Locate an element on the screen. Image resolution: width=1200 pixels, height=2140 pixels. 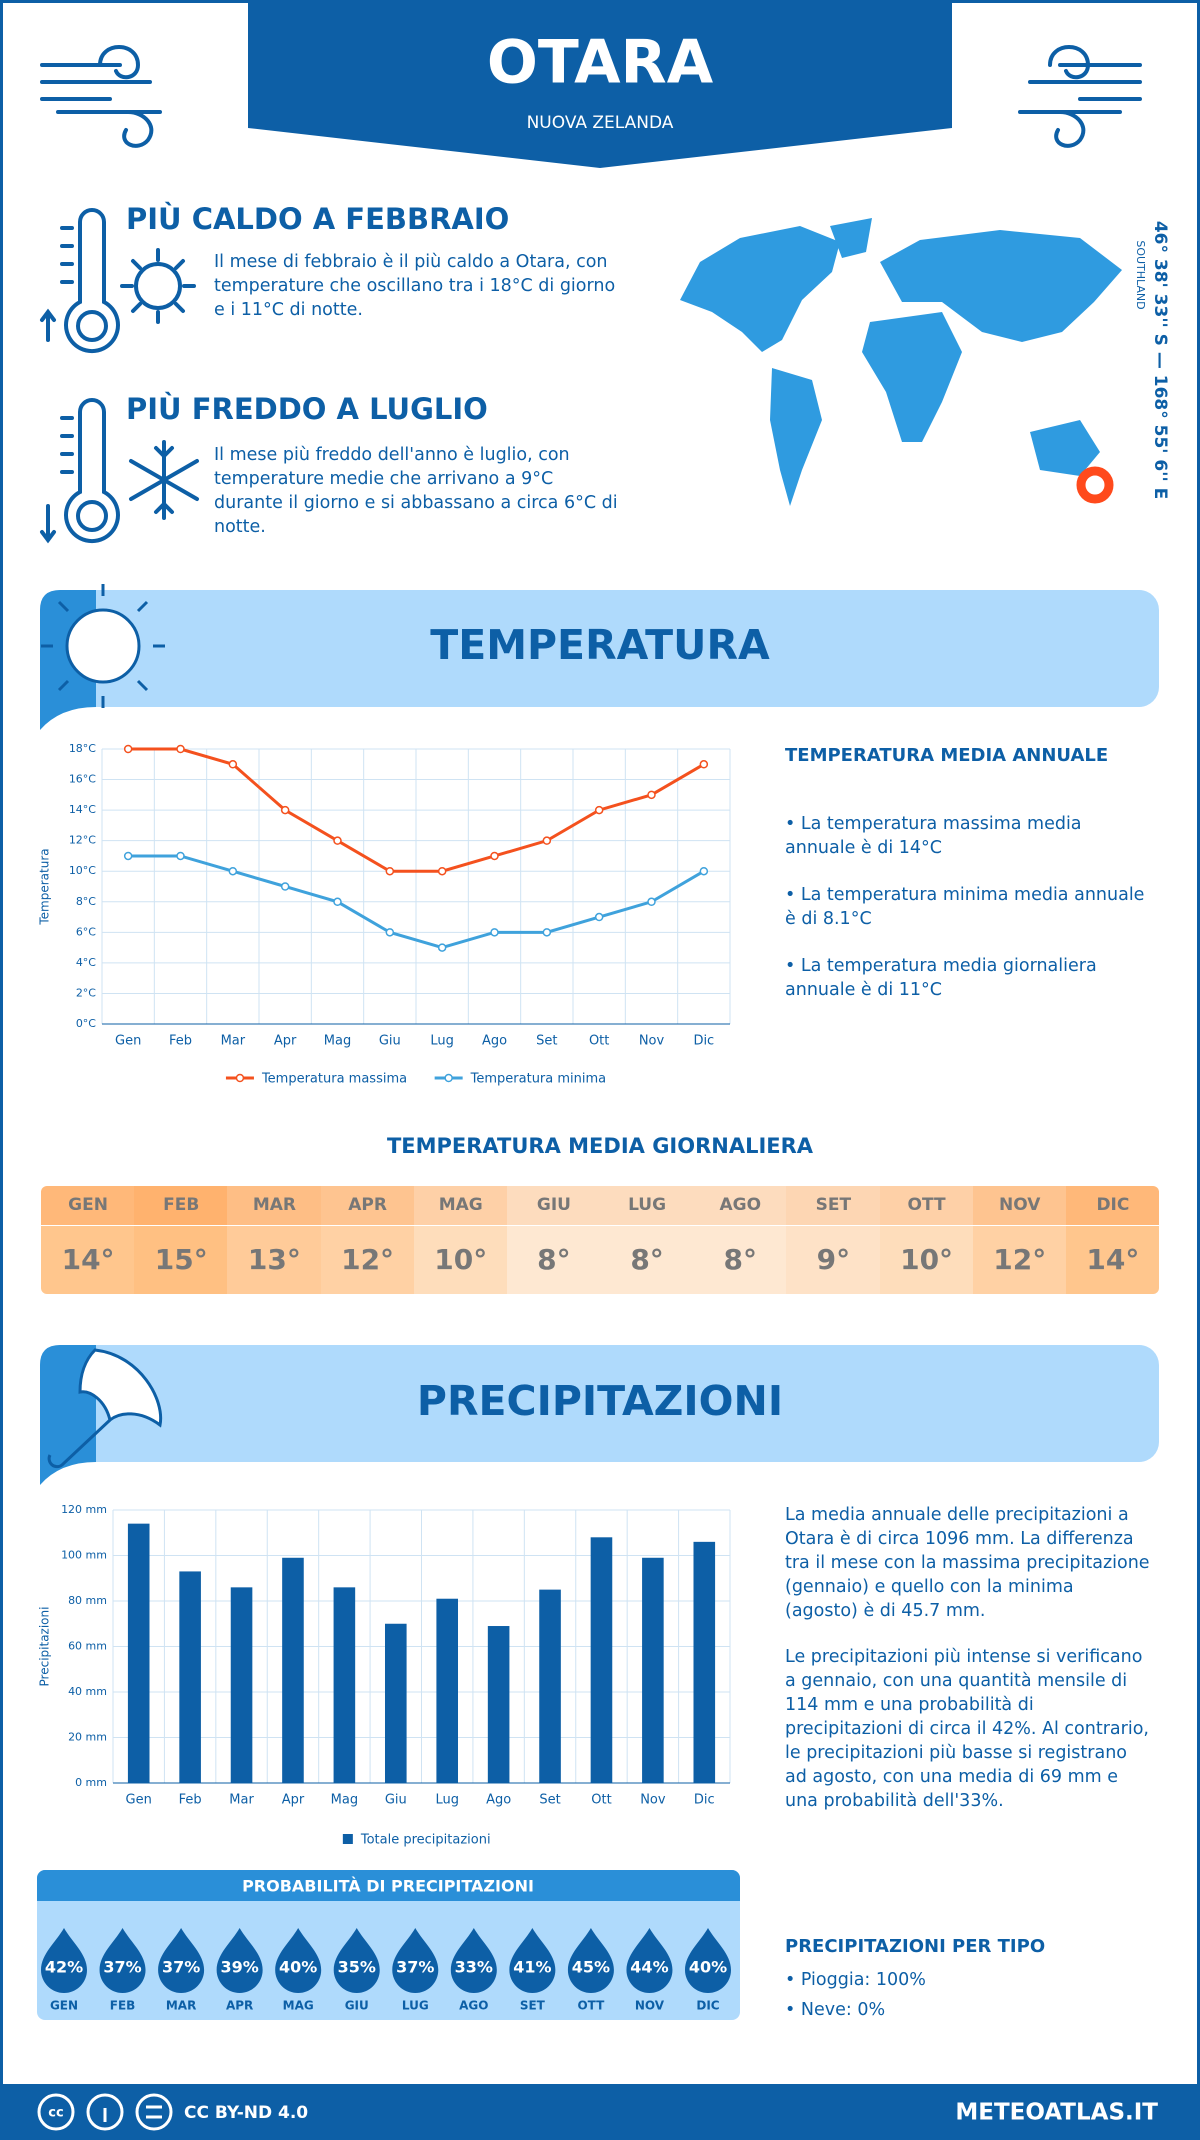
wind-icon is located at coordinates (591, 96).